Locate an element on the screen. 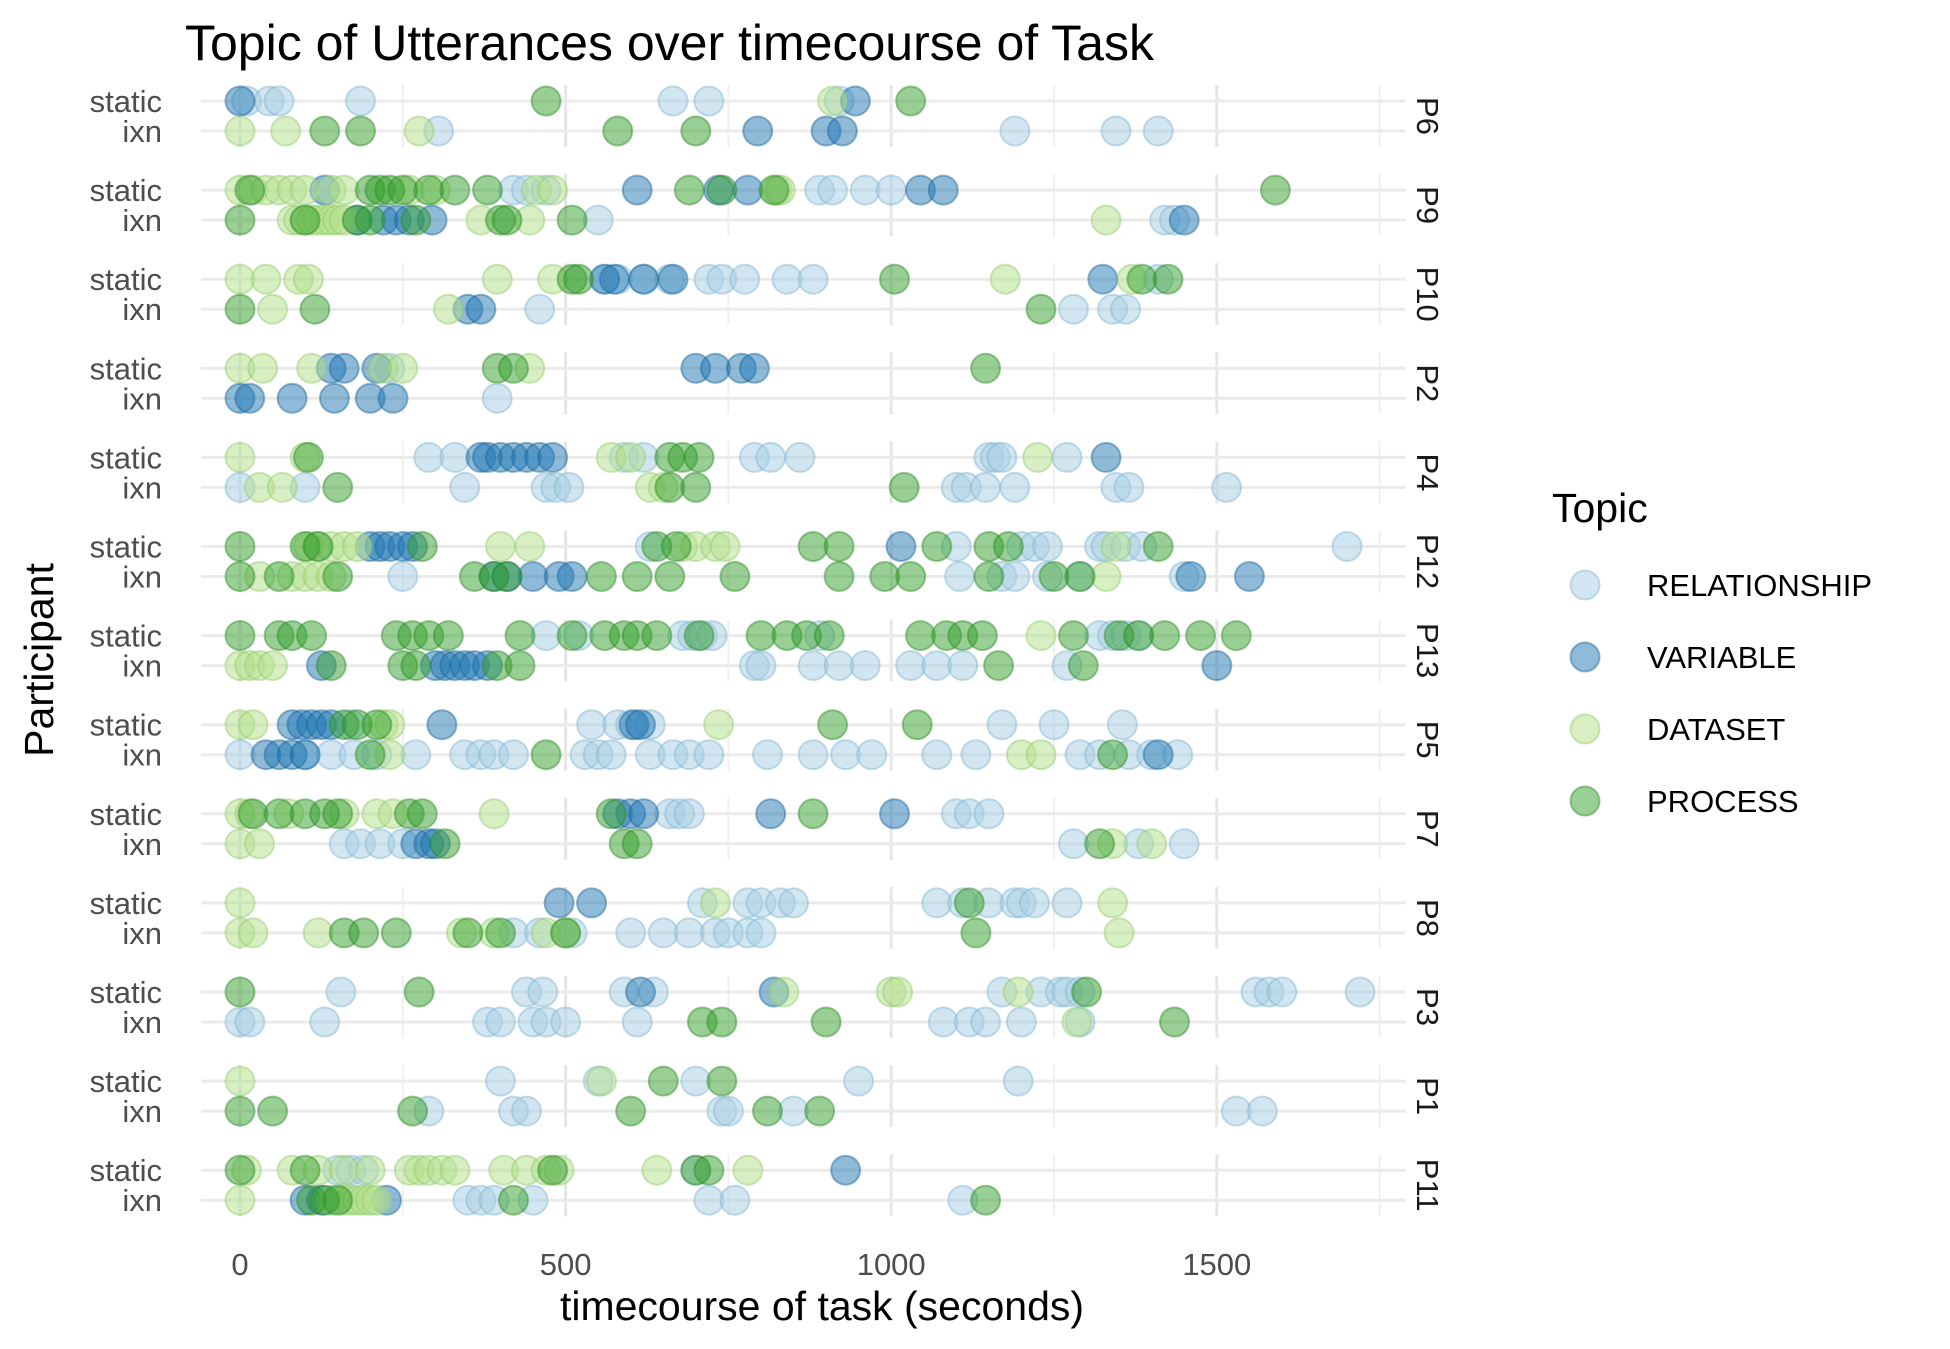 The image size is (1950, 1349). x-tick-label: 0 is located at coordinates (239, 1264).